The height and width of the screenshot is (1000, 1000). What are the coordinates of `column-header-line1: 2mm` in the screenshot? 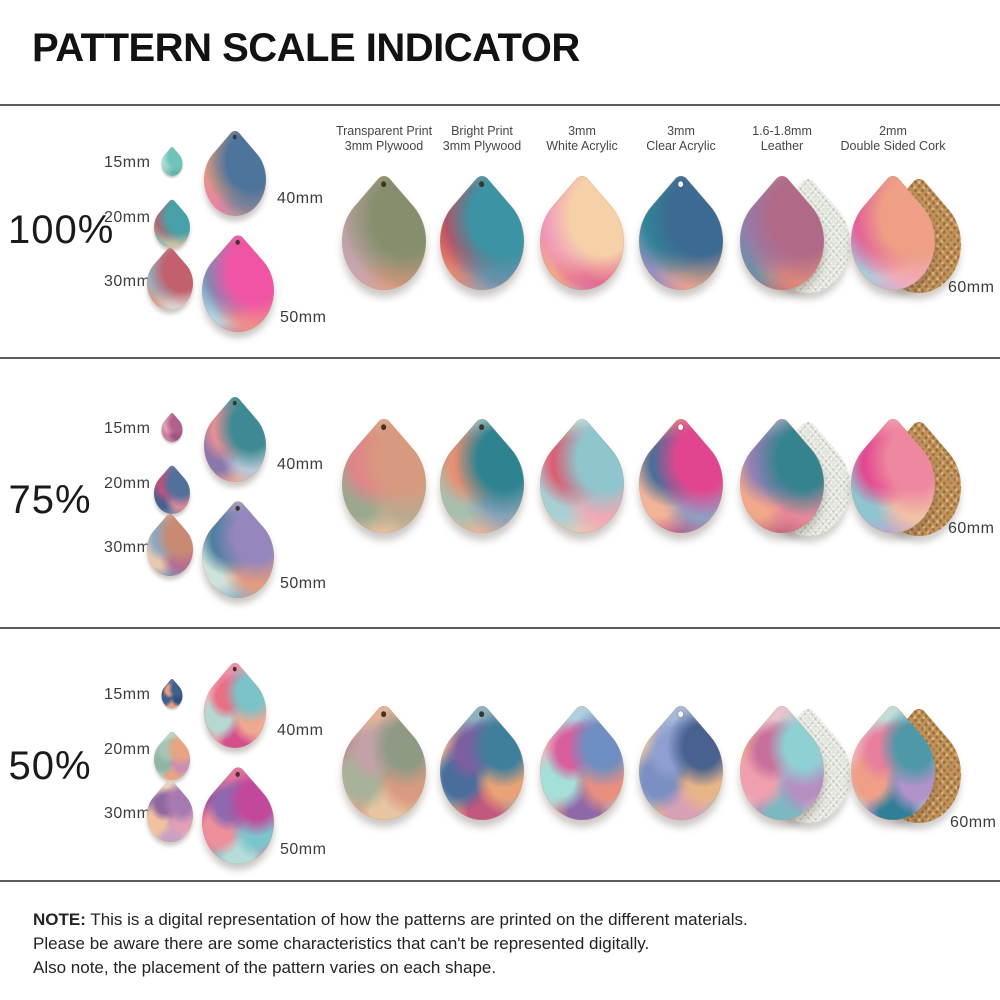 It's located at (893, 131).